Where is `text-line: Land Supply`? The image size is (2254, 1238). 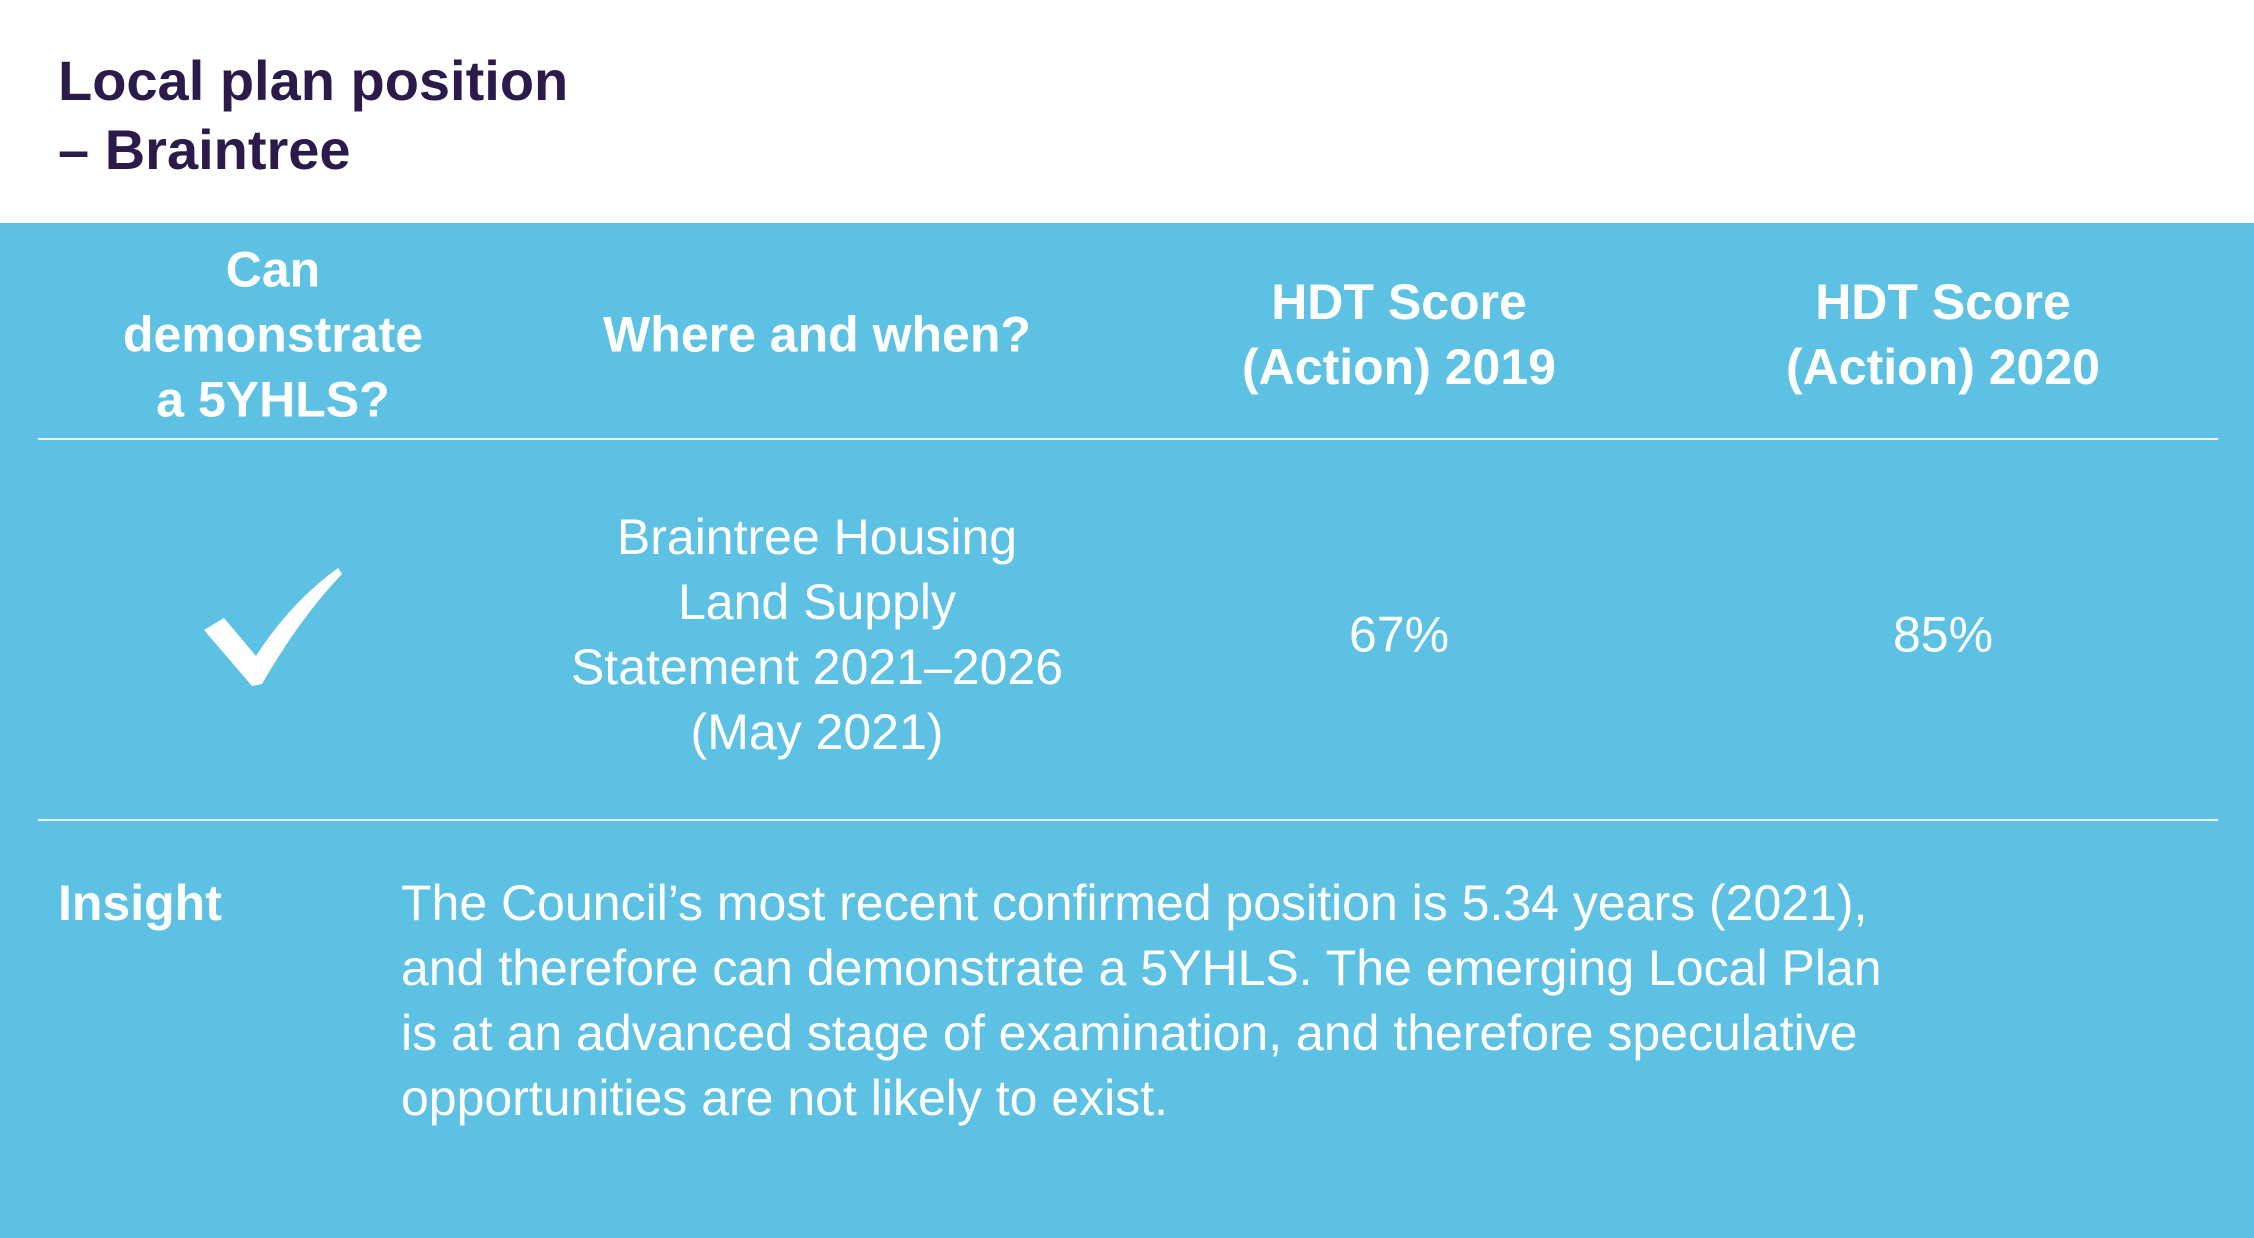 text-line: Land Supply is located at coordinates (817, 602).